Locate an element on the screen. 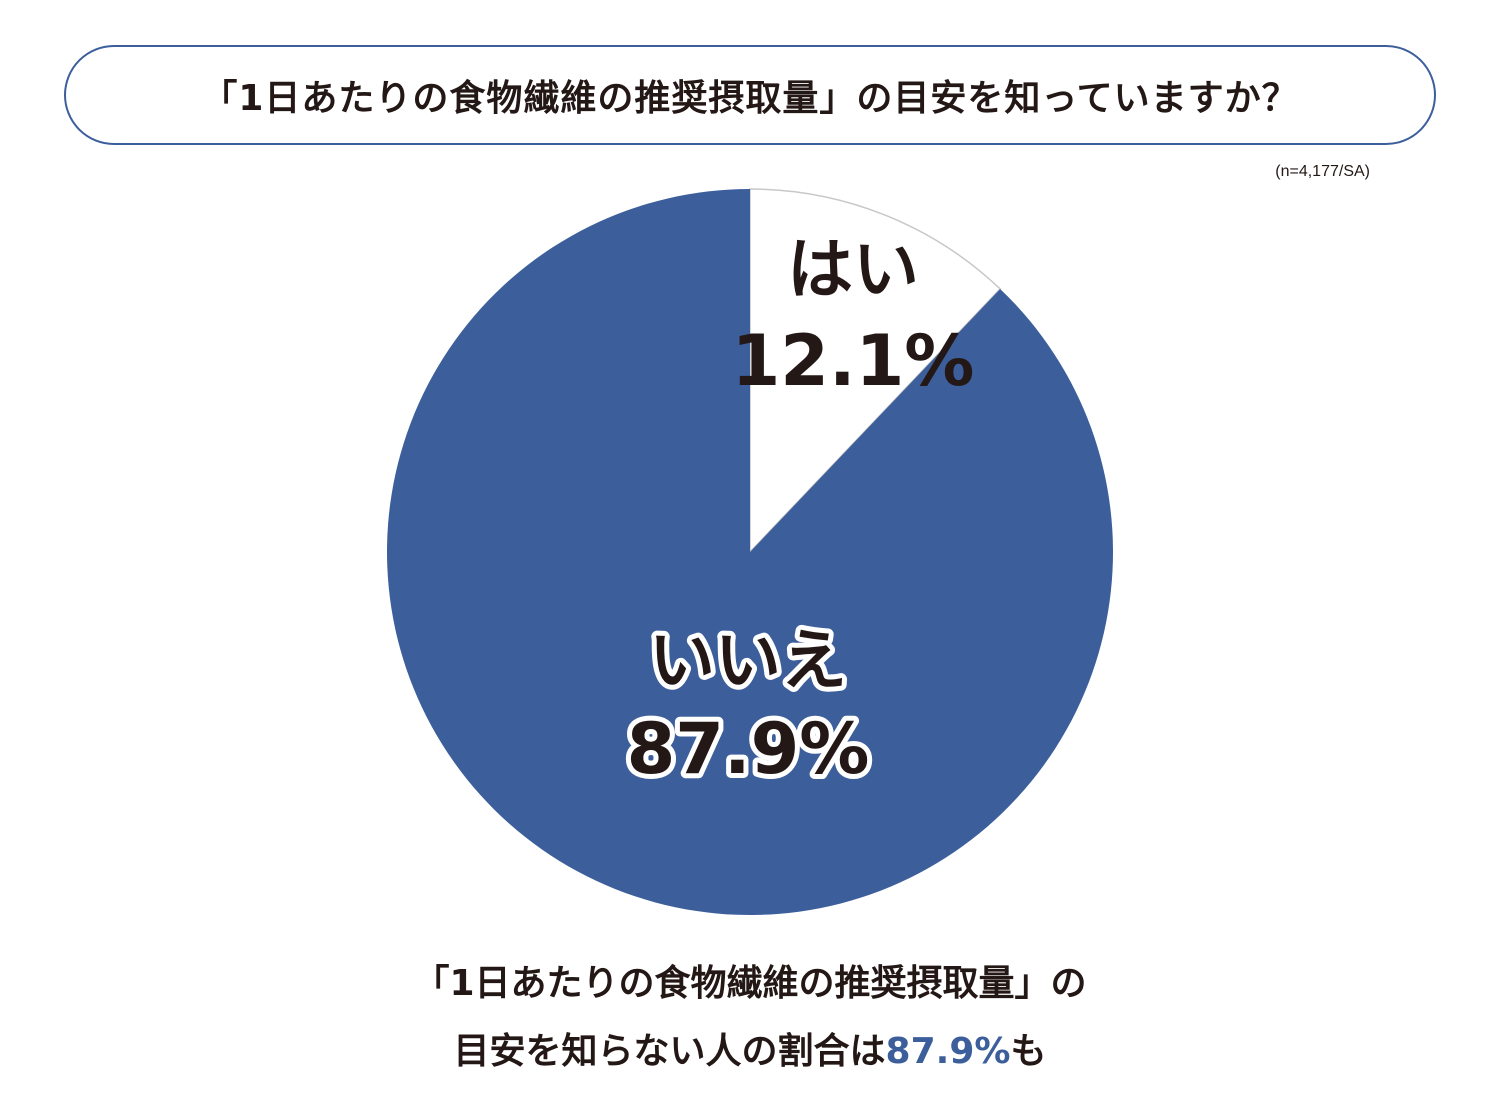  pie-slice-yes is located at coordinates (875, 371).